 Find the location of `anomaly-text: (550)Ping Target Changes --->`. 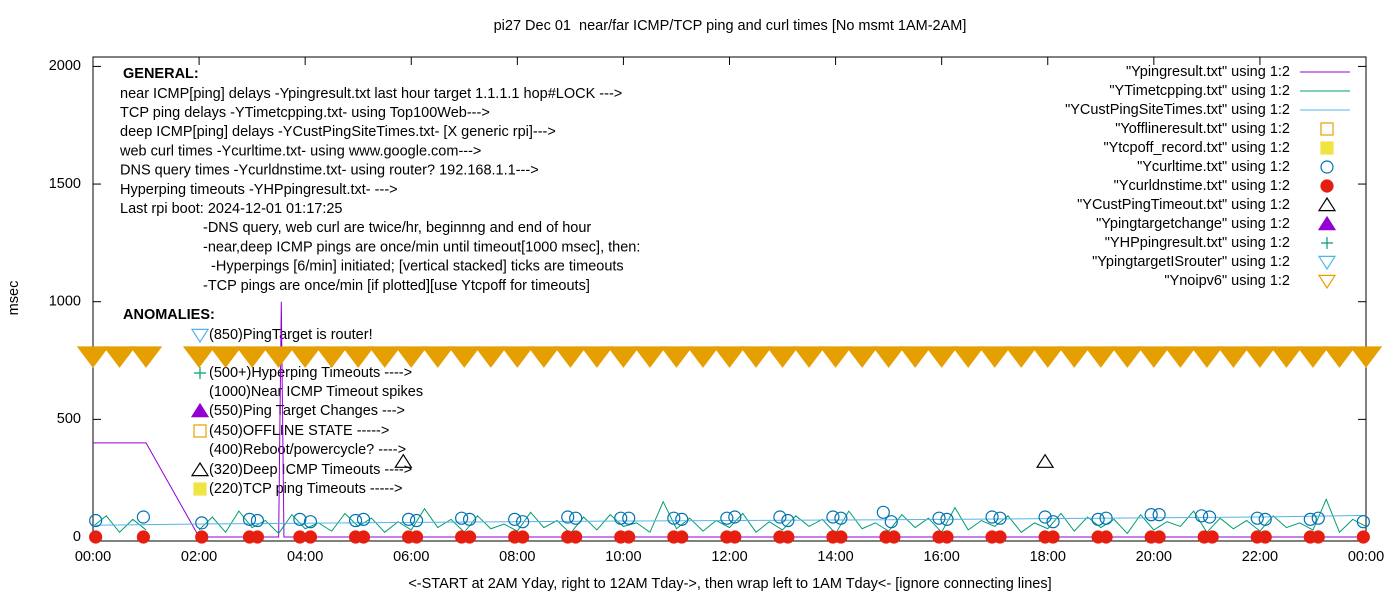

anomaly-text: (550)Ping Target Changes ---> is located at coordinates (307, 411).